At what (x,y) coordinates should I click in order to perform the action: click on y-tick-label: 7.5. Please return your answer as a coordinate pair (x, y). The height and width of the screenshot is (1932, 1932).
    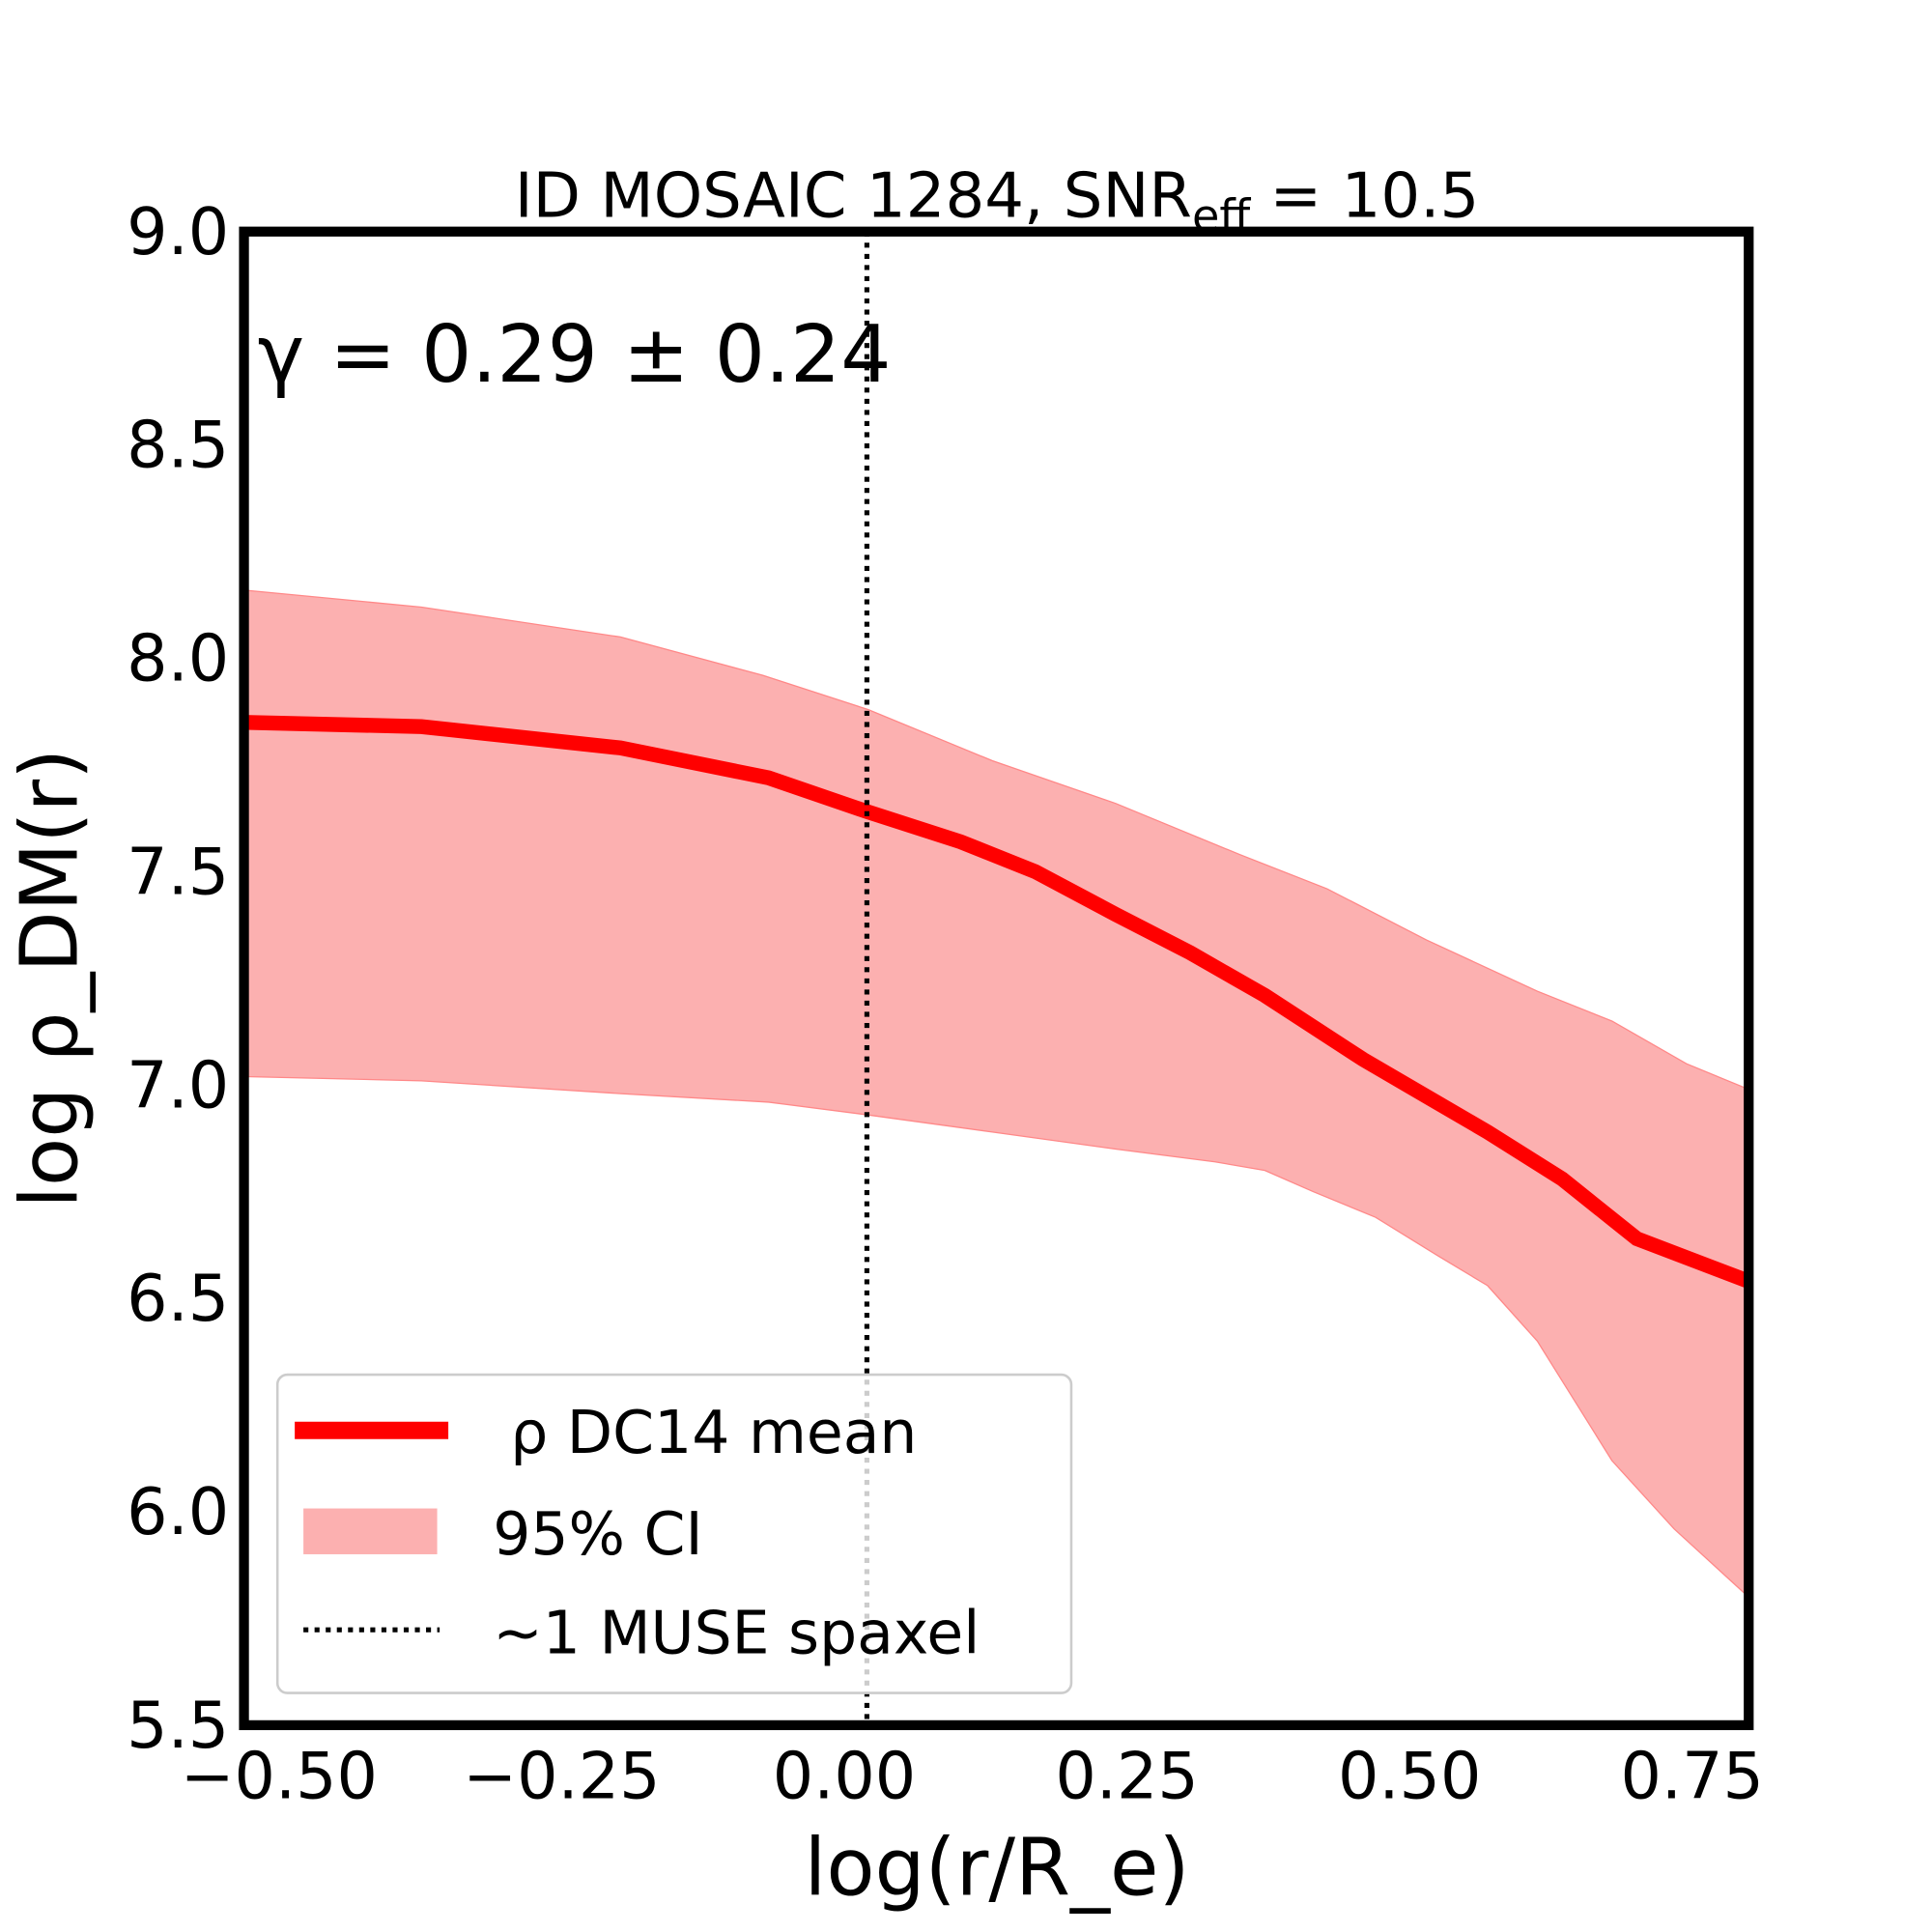
    Looking at the image, I should click on (178, 871).